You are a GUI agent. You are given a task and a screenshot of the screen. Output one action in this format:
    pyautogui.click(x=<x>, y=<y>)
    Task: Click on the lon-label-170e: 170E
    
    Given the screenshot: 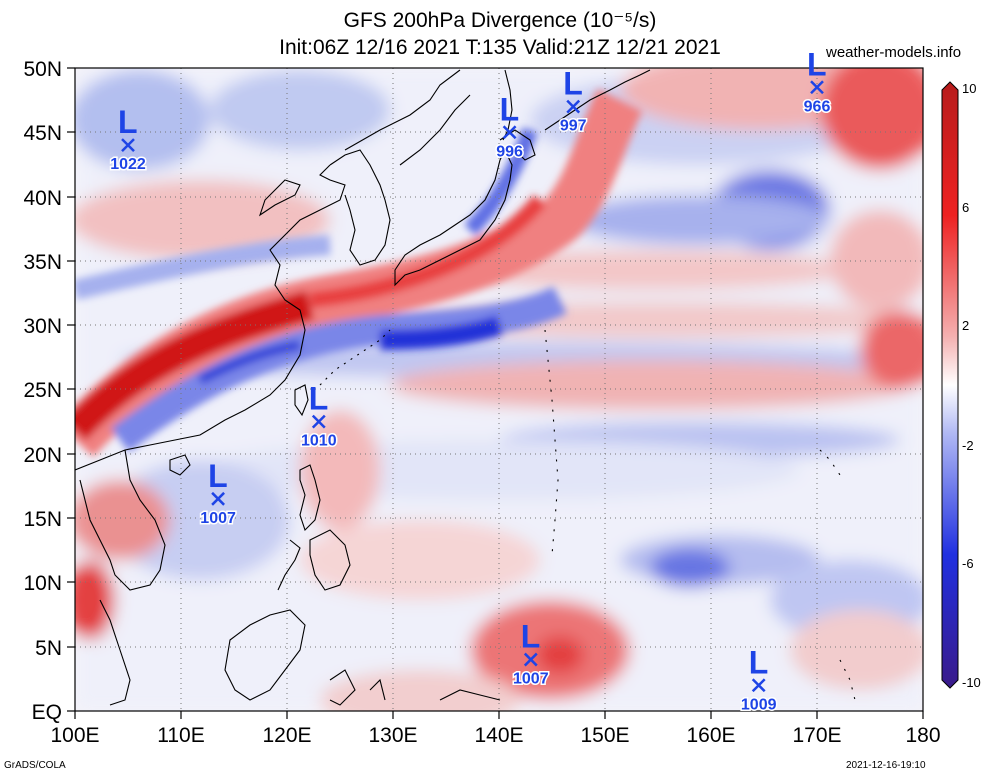 What is the action you would take?
    pyautogui.click(x=816, y=735)
    